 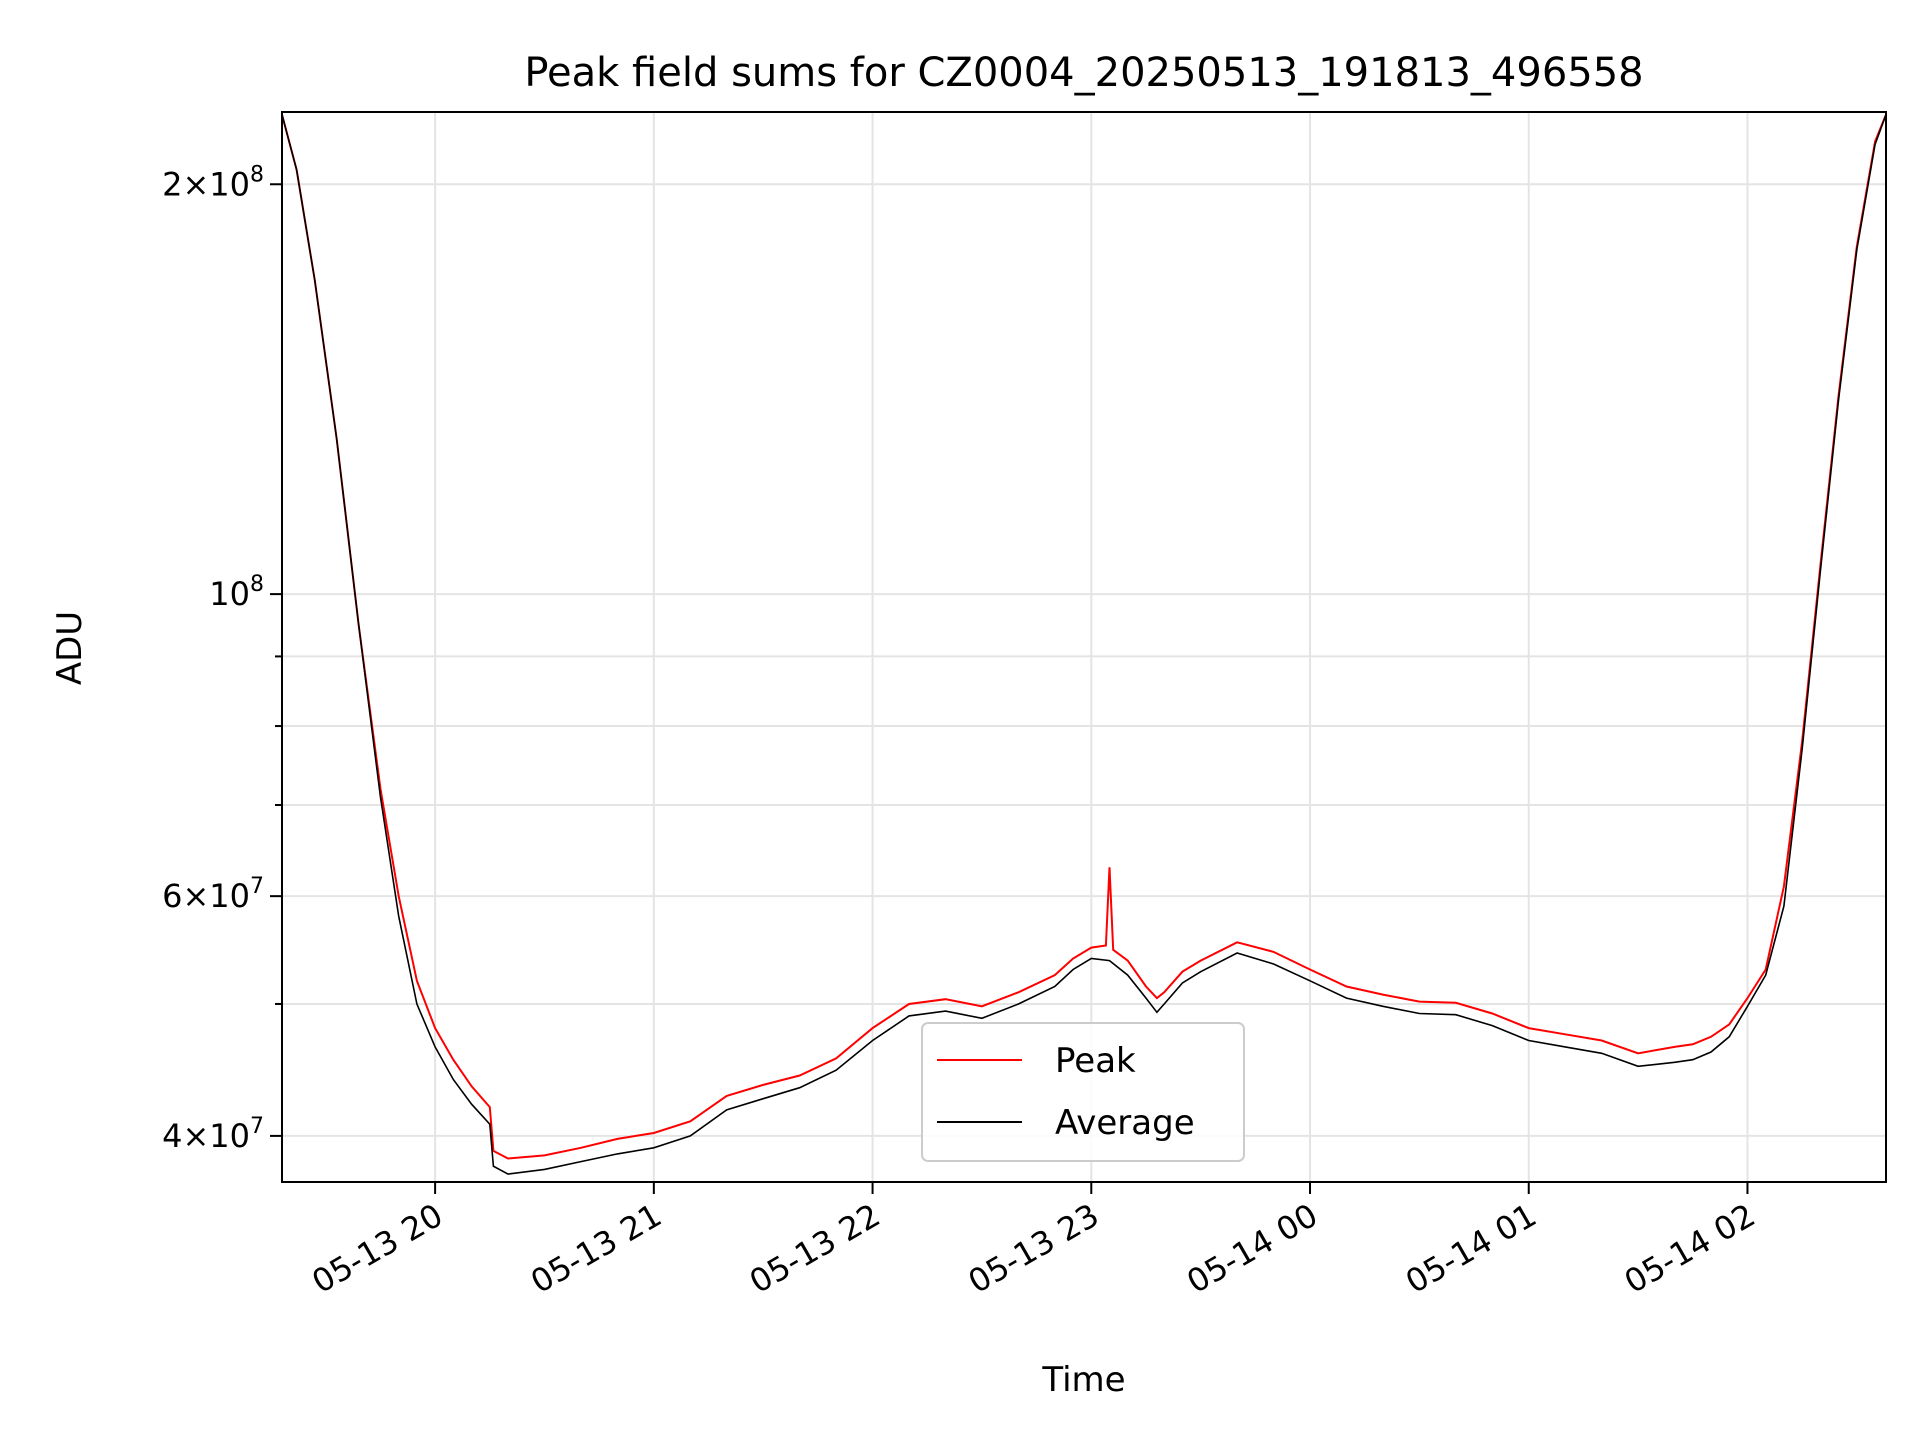 I want to click on legend: Peak Average, so click(x=1083, y=1092).